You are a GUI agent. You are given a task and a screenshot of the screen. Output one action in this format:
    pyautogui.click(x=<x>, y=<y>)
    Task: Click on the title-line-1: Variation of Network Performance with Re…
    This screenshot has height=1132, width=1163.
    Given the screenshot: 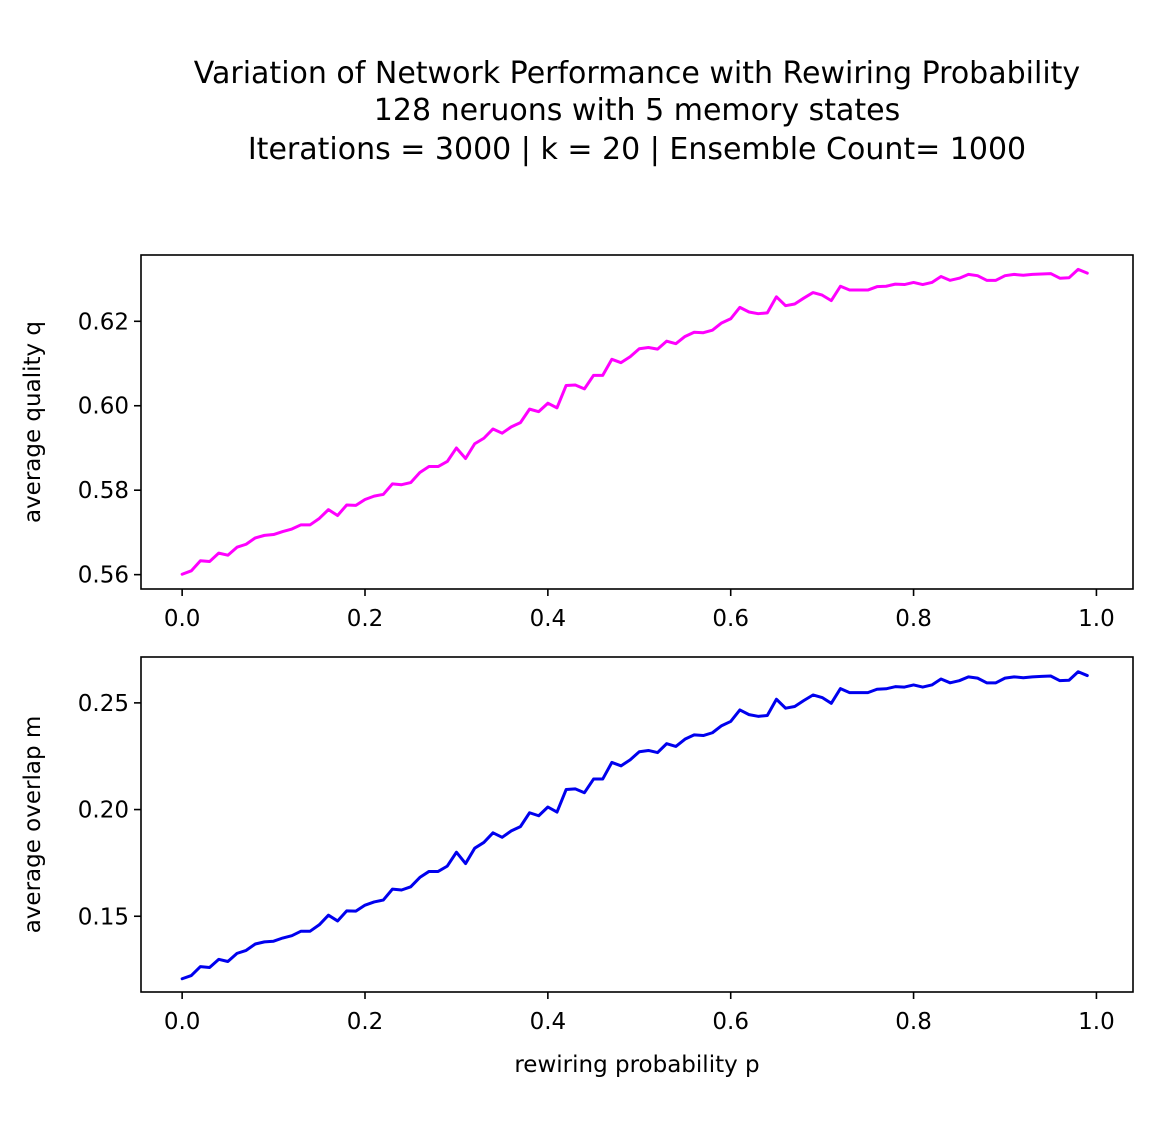 What is the action you would take?
    pyautogui.click(x=637, y=73)
    